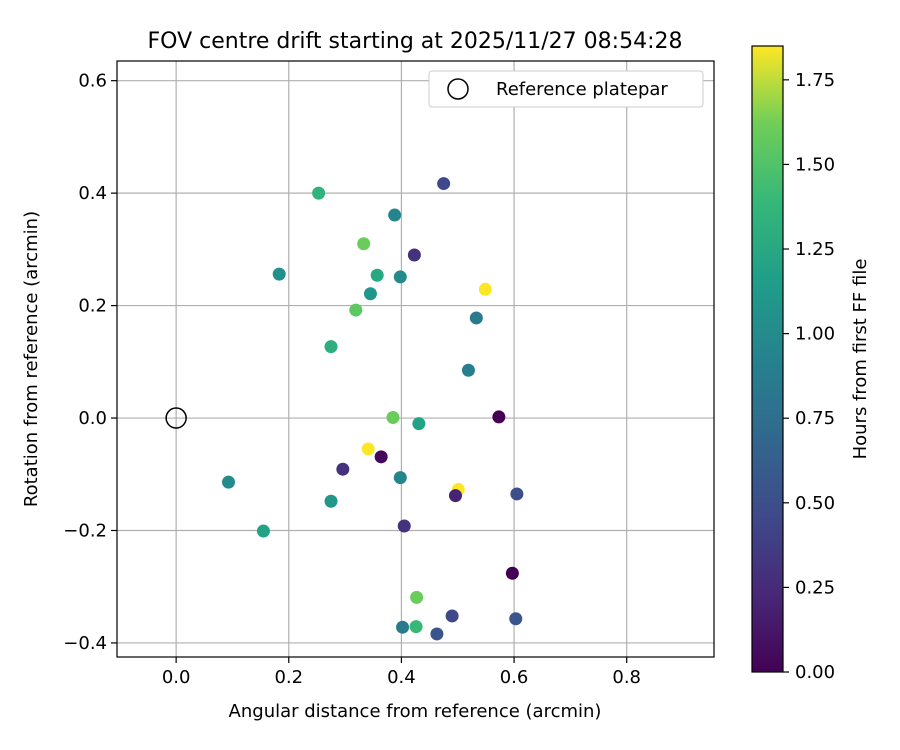 The width and height of the screenshot is (900, 750). I want to click on colorbar-ticks: 0.00 0.25 0.50 0.75 1.00 1.25 1.50 1.75, so click(809, 376).